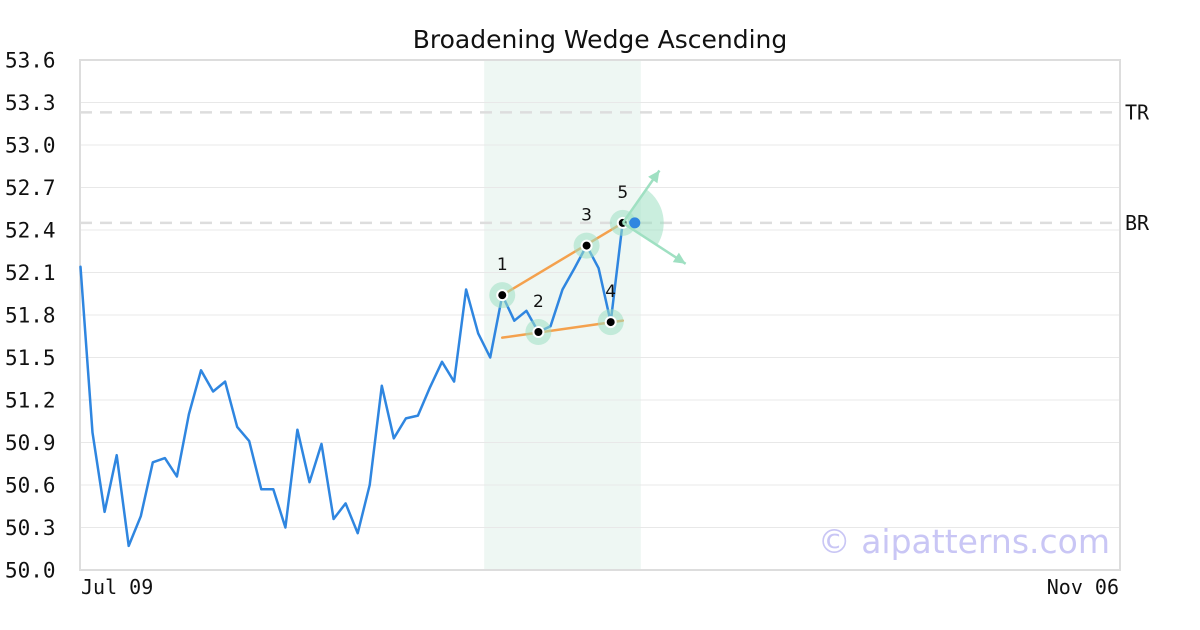 The width and height of the screenshot is (1200, 630). Describe the element at coordinates (30, 358) in the screenshot. I see `y-tick-label: 51.5` at that location.